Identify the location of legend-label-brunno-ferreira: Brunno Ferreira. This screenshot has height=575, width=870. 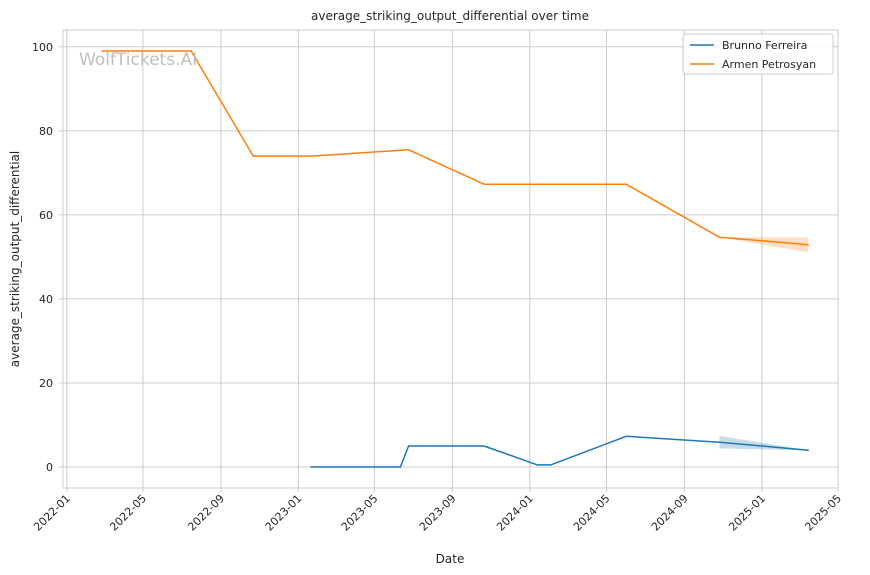
(764, 45).